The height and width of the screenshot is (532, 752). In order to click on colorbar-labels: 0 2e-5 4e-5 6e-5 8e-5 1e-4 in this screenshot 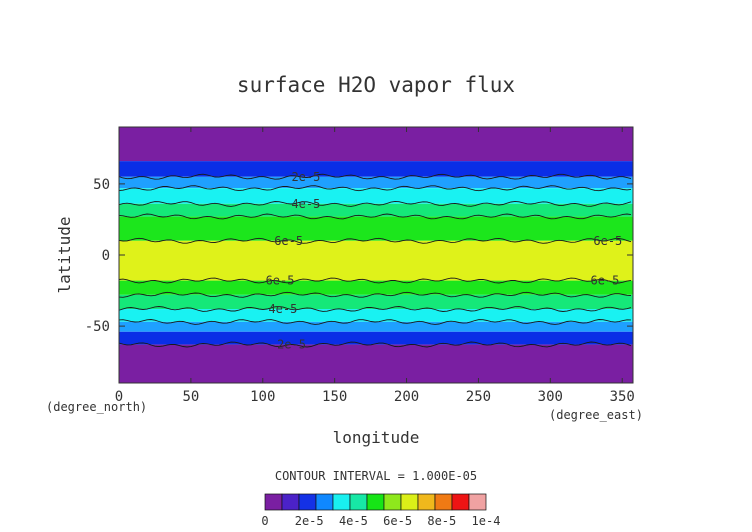, I will do `click(380, 521)`.